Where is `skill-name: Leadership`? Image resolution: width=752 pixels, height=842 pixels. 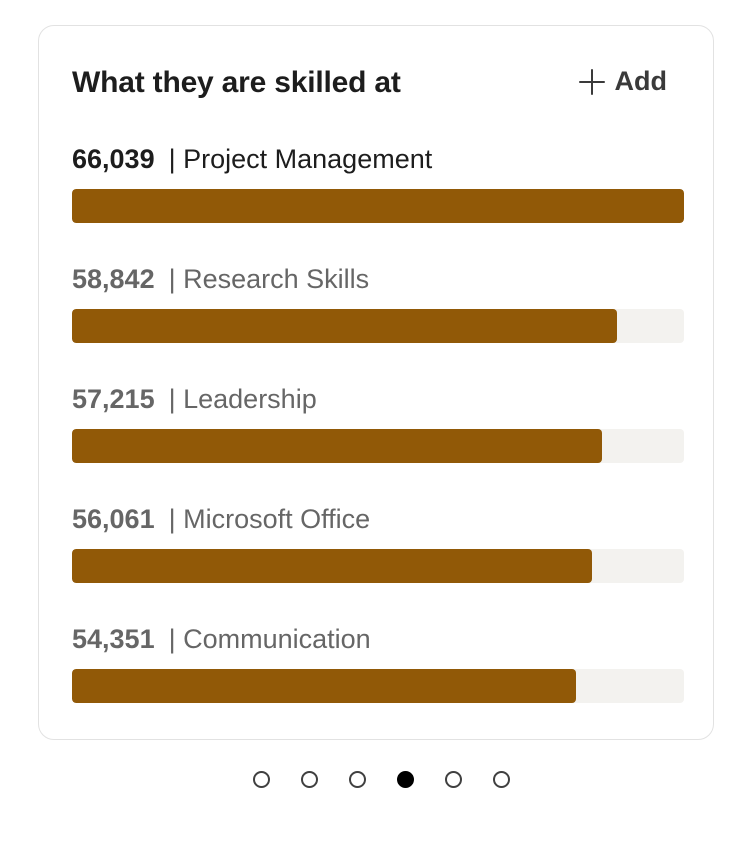
skill-name: Leadership is located at coordinates (250, 399).